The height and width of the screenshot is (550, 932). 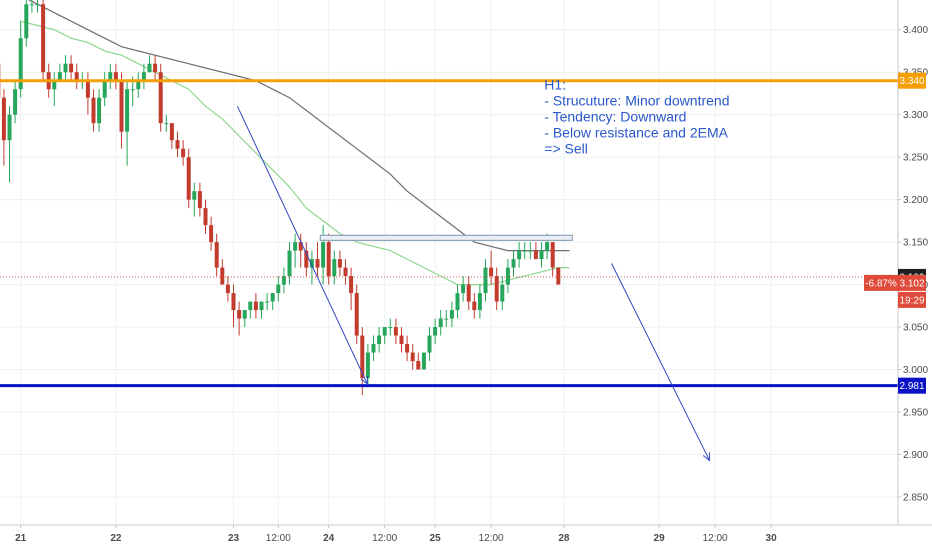 I want to click on time-tick-label: 28, so click(x=564, y=538).